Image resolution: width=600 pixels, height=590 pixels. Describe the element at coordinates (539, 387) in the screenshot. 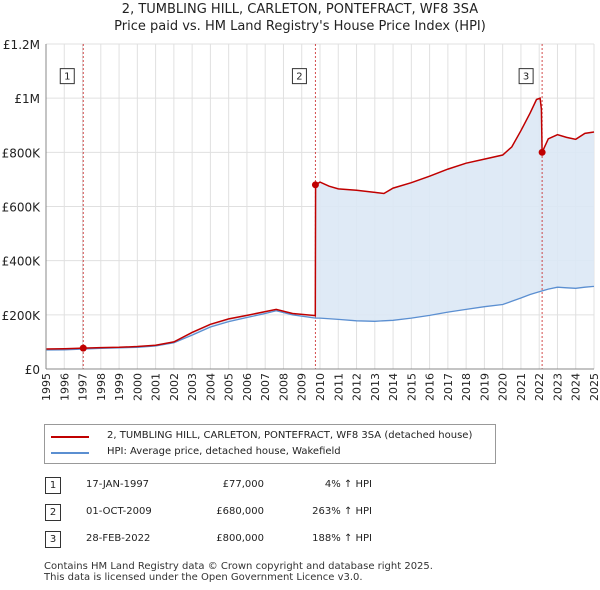

I see `x-tick-label: 2022` at that location.